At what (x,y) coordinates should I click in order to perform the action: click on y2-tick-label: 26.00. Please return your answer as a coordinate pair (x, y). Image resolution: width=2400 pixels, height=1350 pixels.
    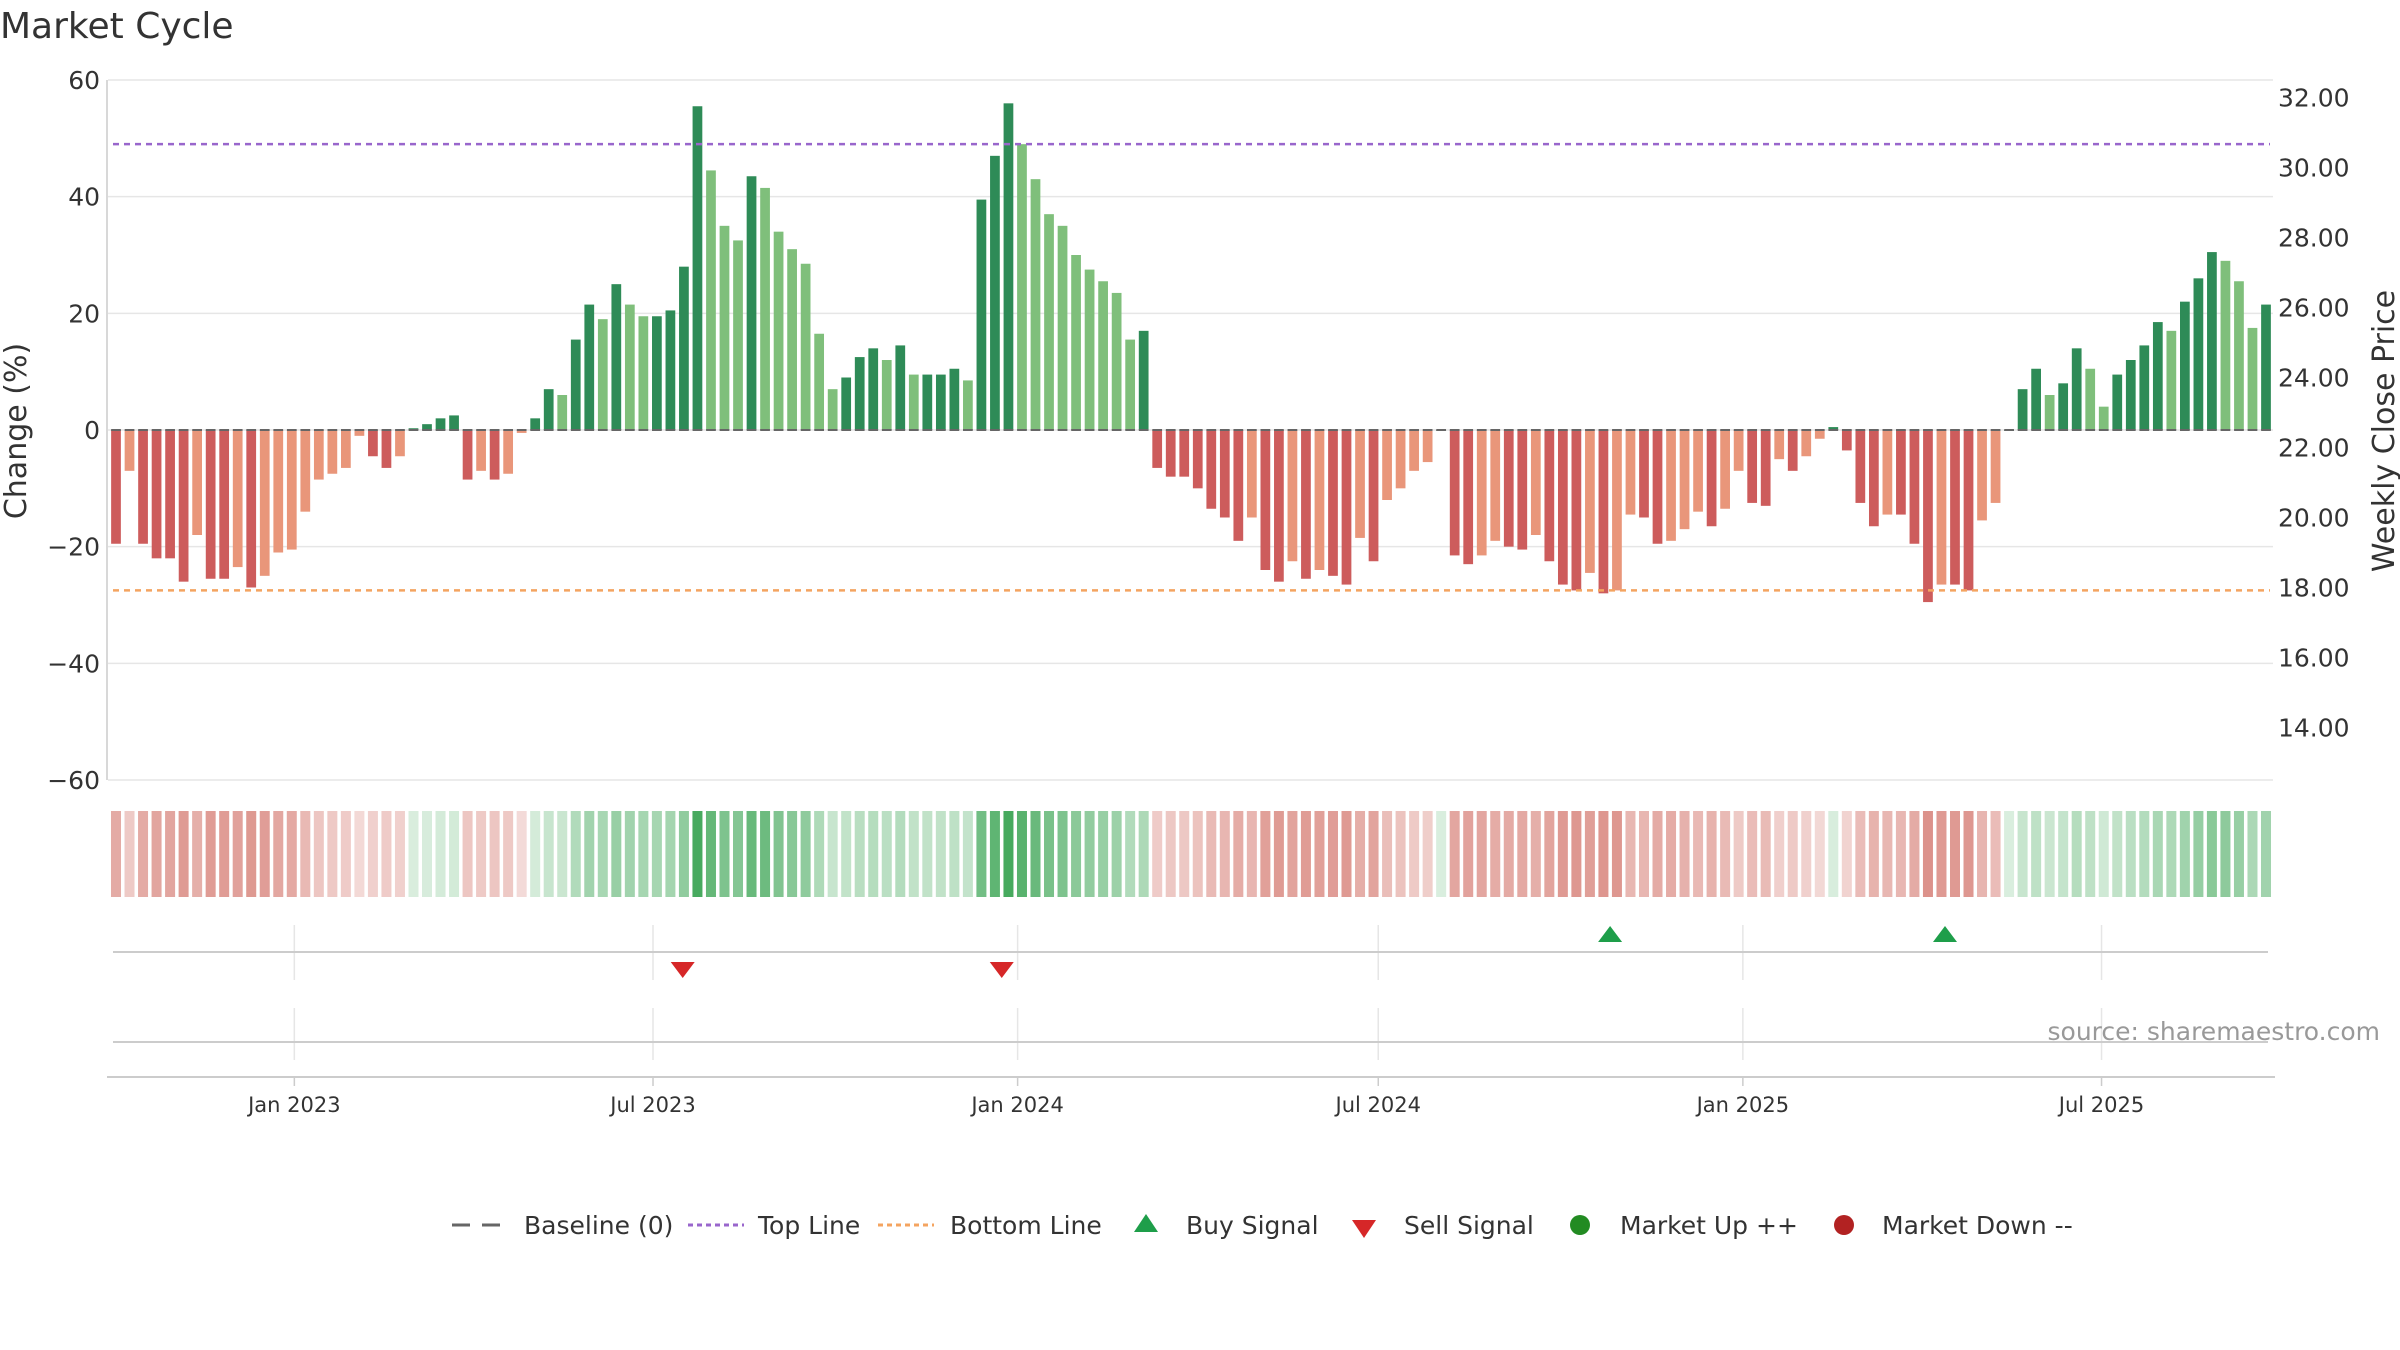
    Looking at the image, I should click on (2314, 308).